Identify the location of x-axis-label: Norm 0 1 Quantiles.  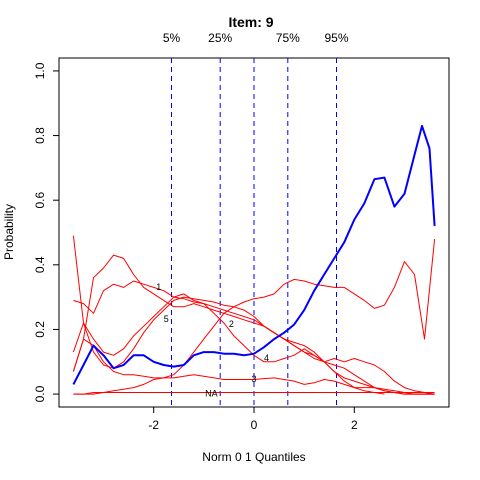
(253, 457).